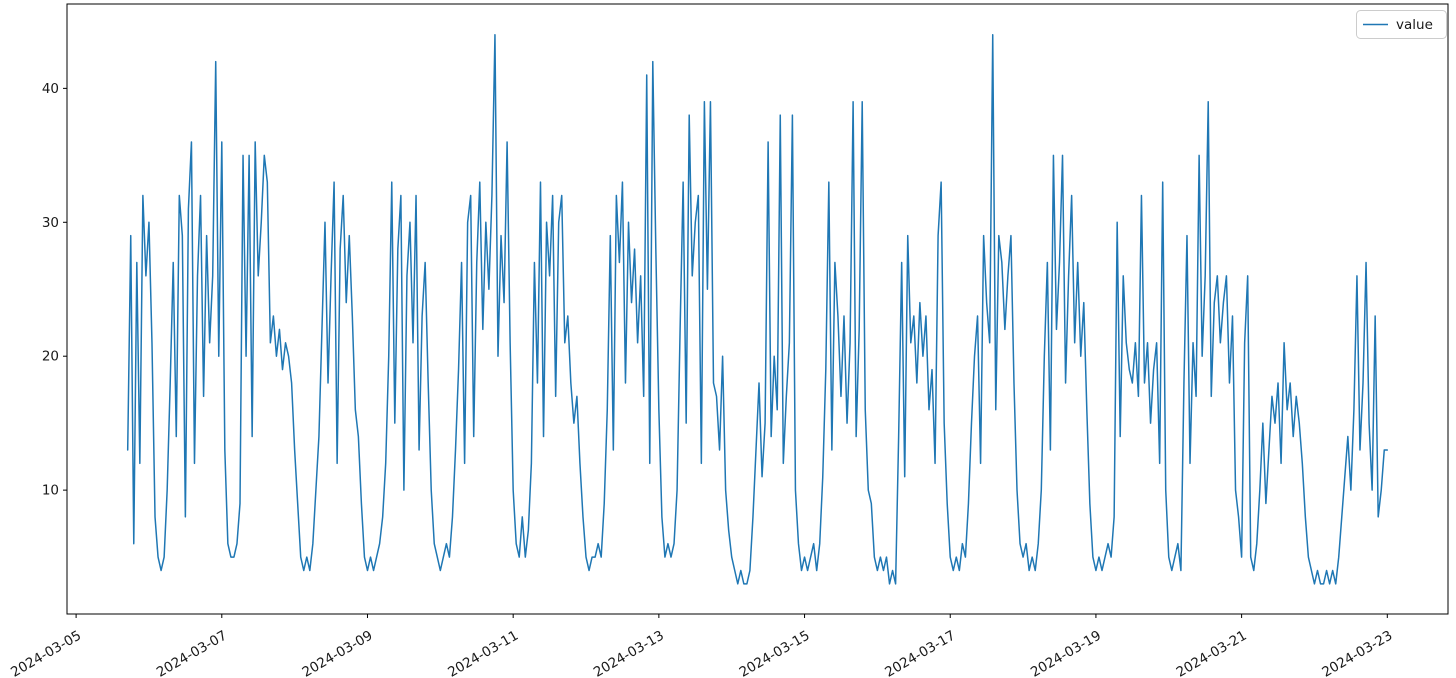 This screenshot has width=1456, height=678. What do you see at coordinates (1414, 25) in the screenshot?
I see `legend-label: value` at bounding box center [1414, 25].